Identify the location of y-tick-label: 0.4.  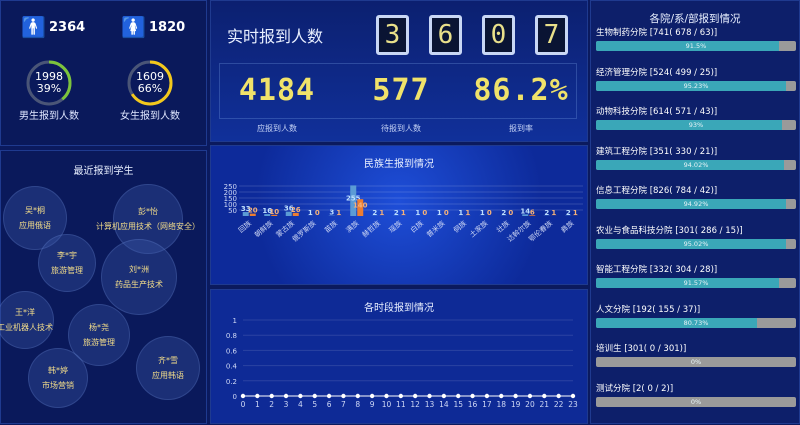
(232, 367).